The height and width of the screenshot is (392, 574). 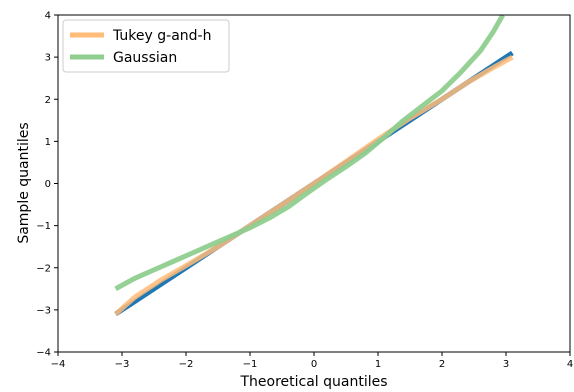 I want to click on legend-label-gaussian: Gaussian, so click(x=145, y=58).